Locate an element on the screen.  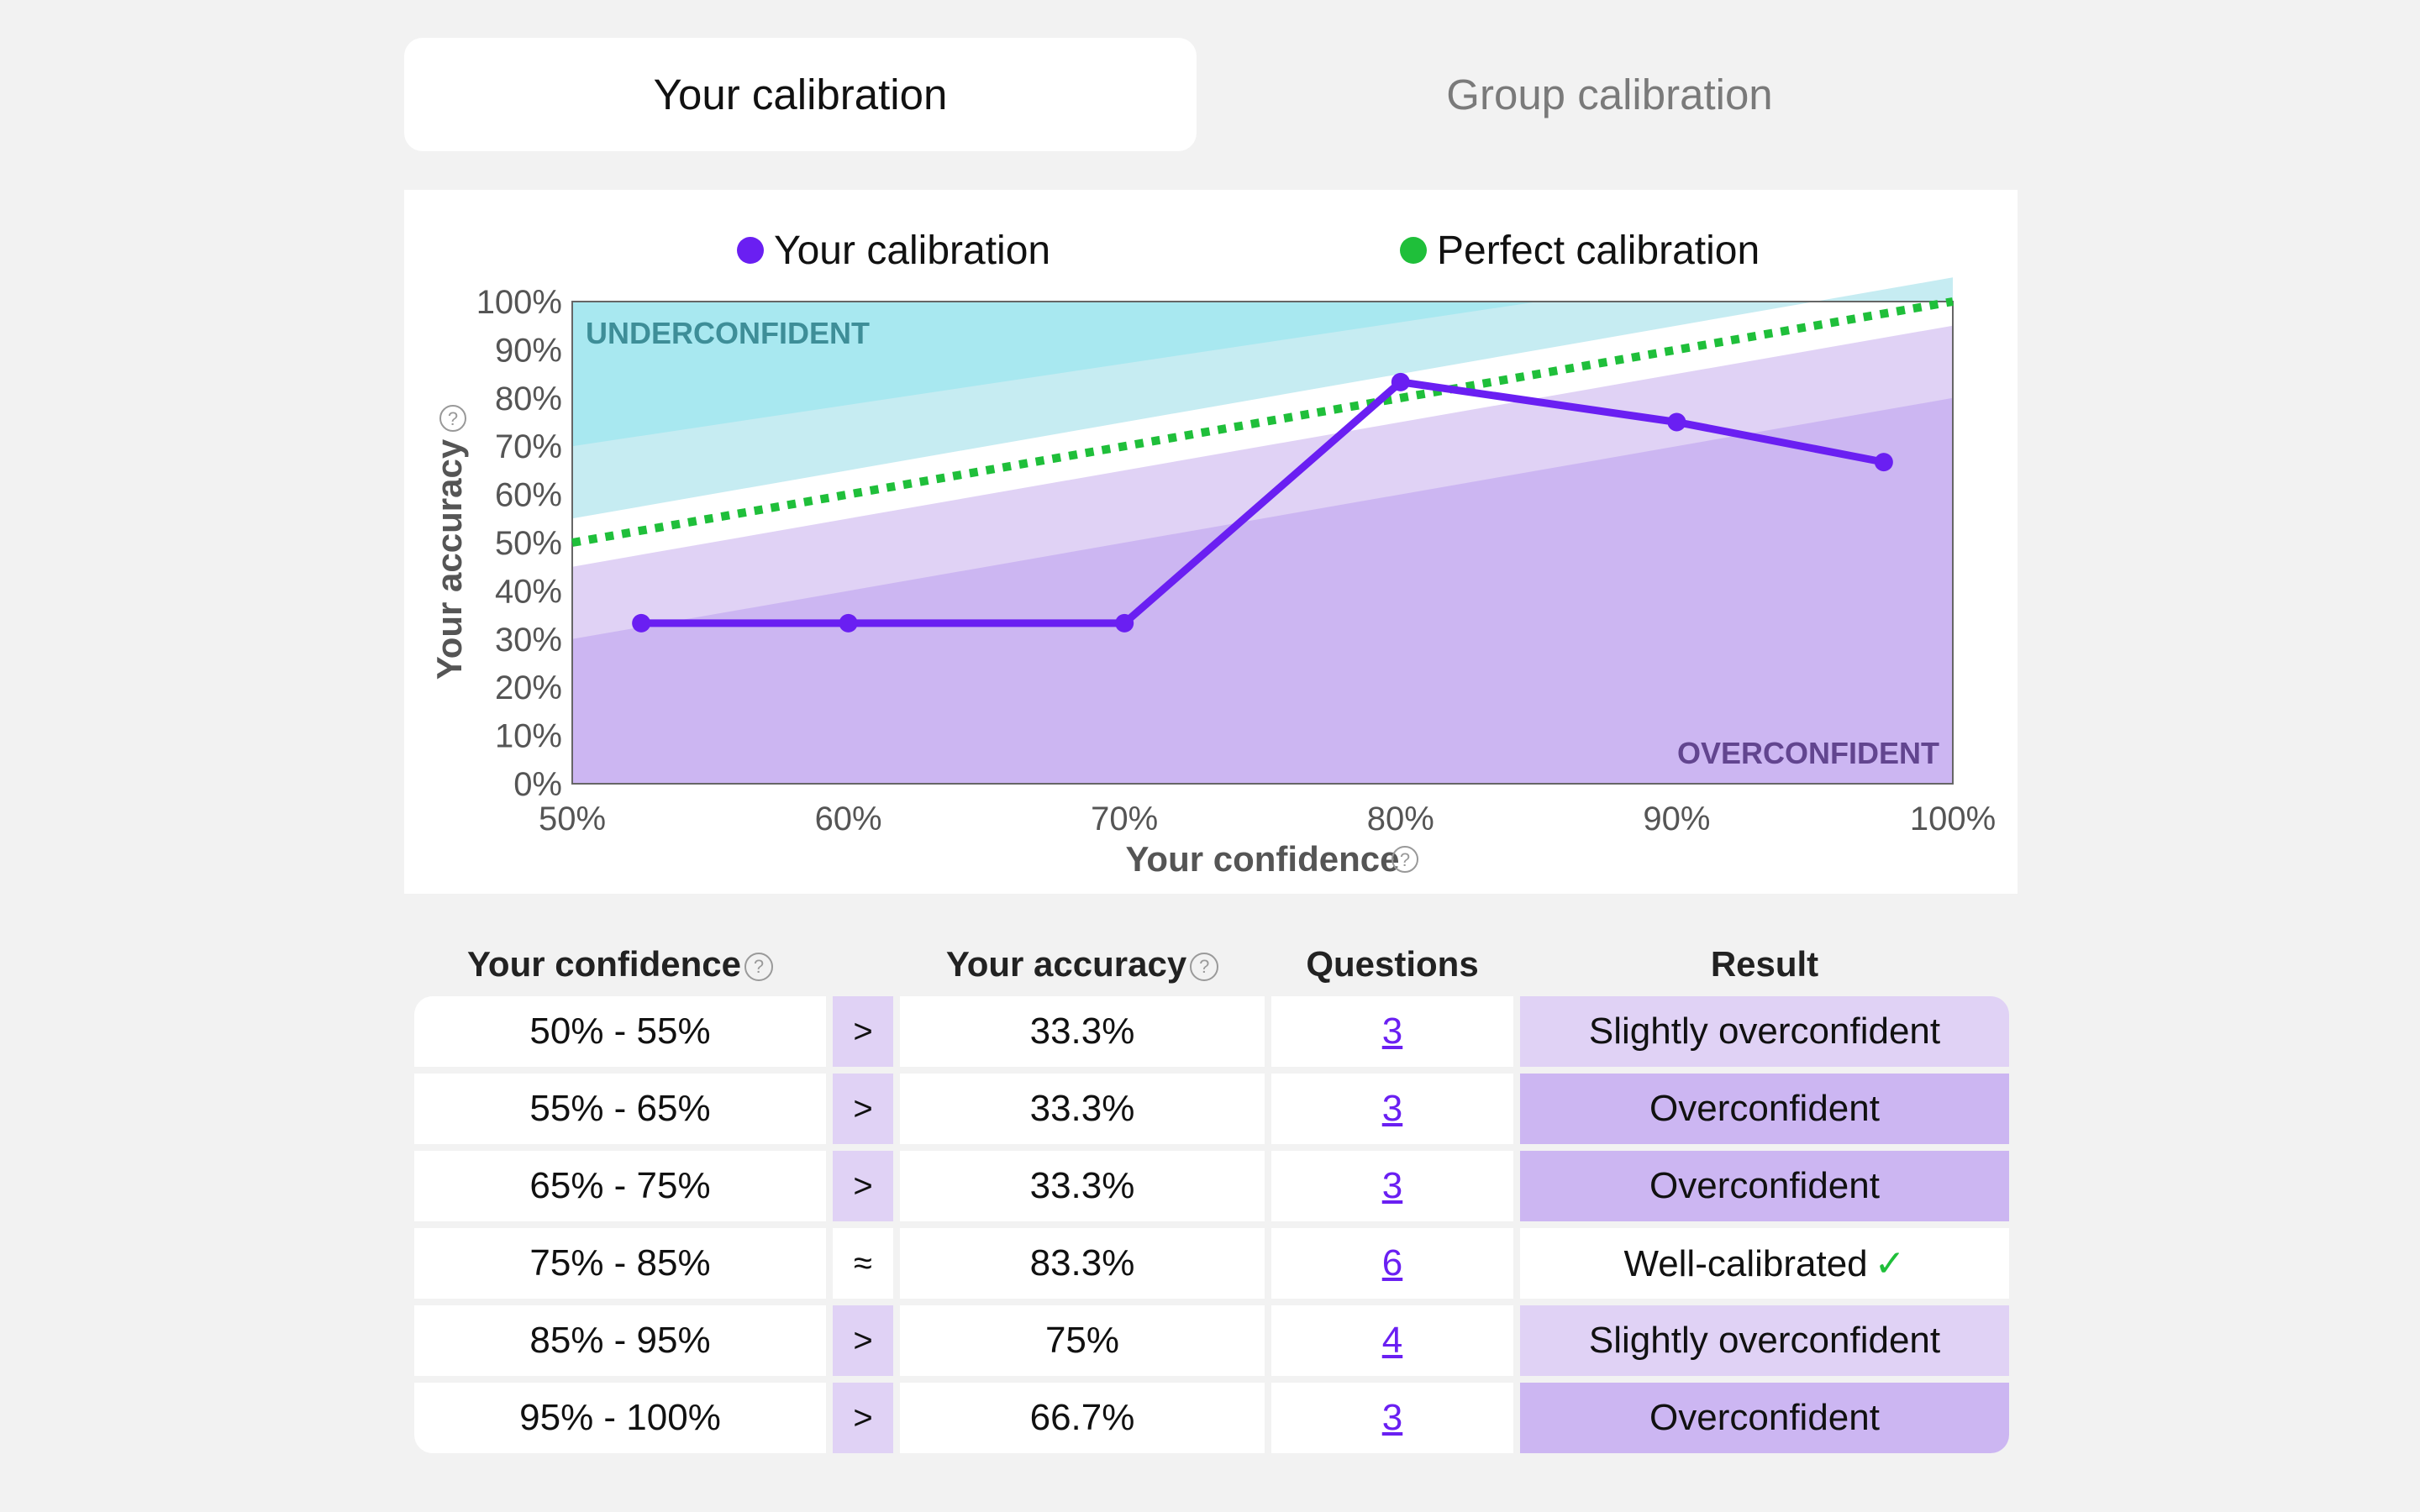
confidence-range-cell: 65% - 75% is located at coordinates (620, 1186).